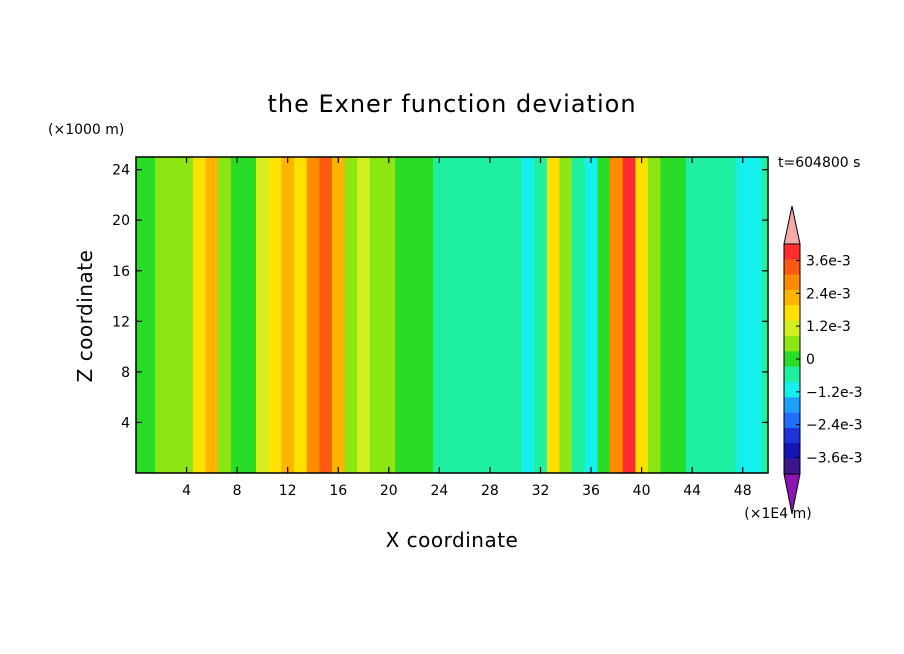 Image resolution: width=904 pixels, height=654 pixels. I want to click on y-tick-label: 8, so click(125, 373).